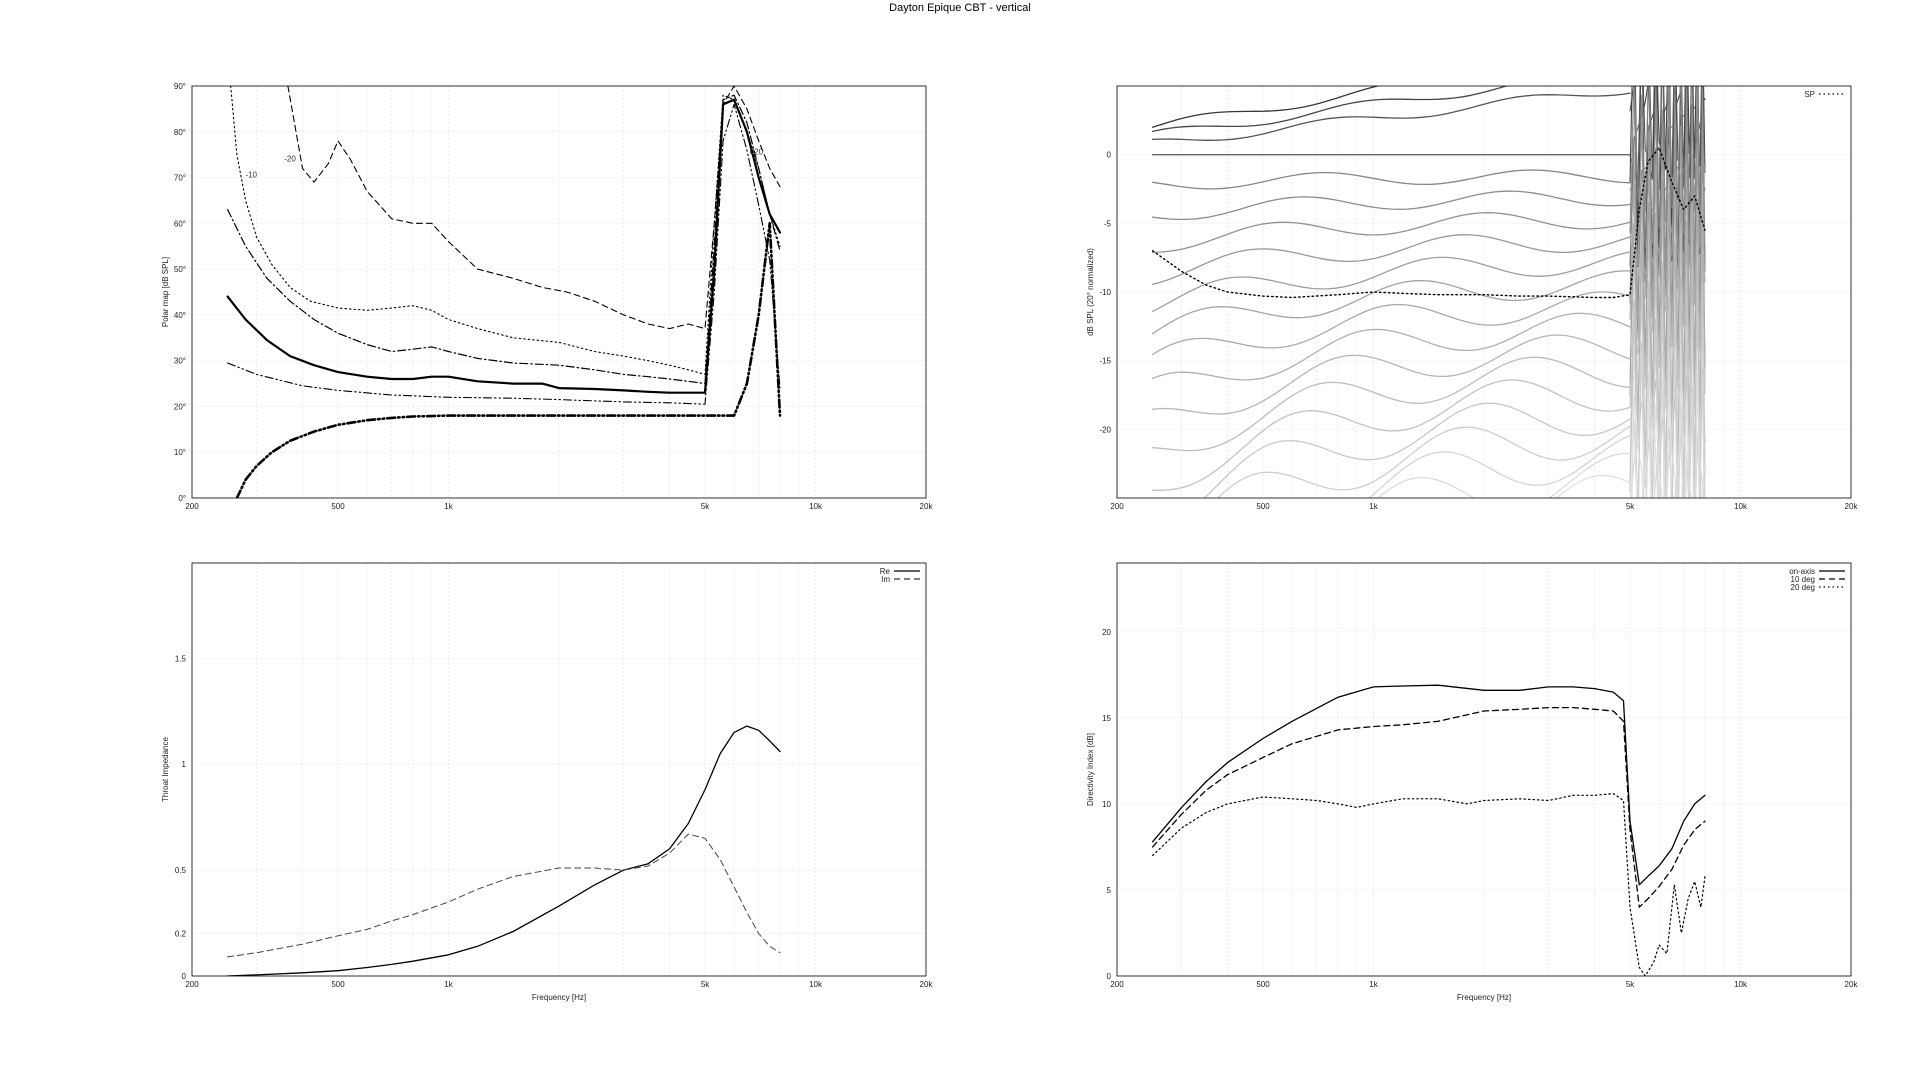 This screenshot has width=1920, height=1080. I want to click on y-axis-label: dB SPL (20° normalized), so click(1090, 292).